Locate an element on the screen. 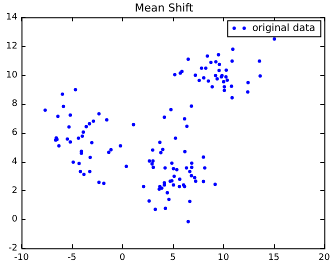 The width and height of the screenshot is (334, 267). x-tick-label: 0 is located at coordinates (123, 257).